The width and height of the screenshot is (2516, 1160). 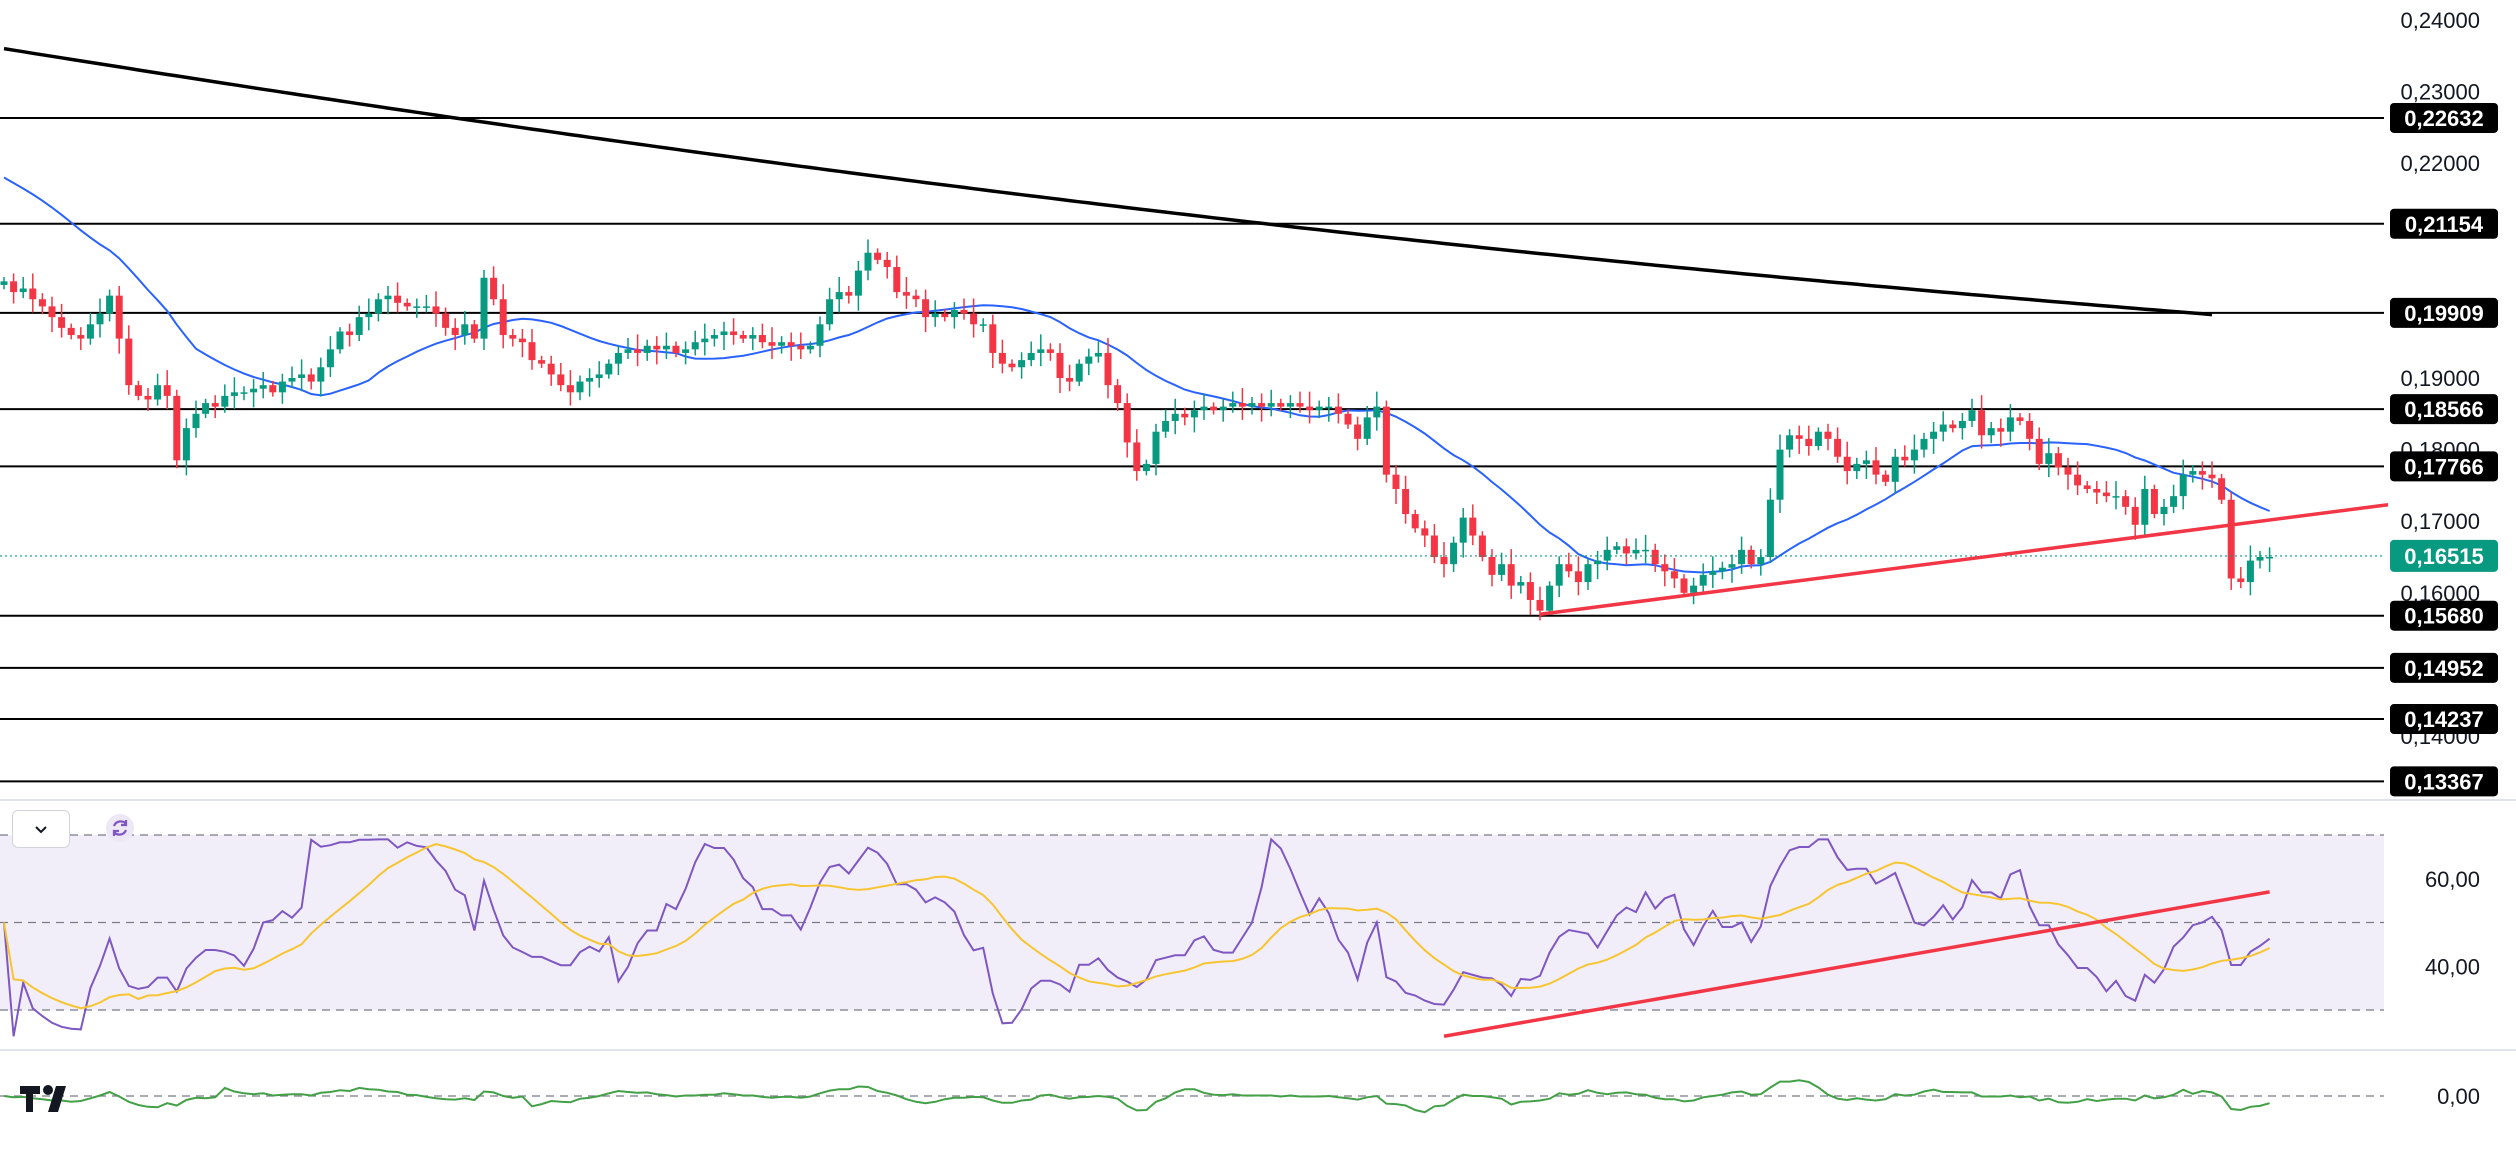 I want to click on refresh-button, so click(x=120, y=828).